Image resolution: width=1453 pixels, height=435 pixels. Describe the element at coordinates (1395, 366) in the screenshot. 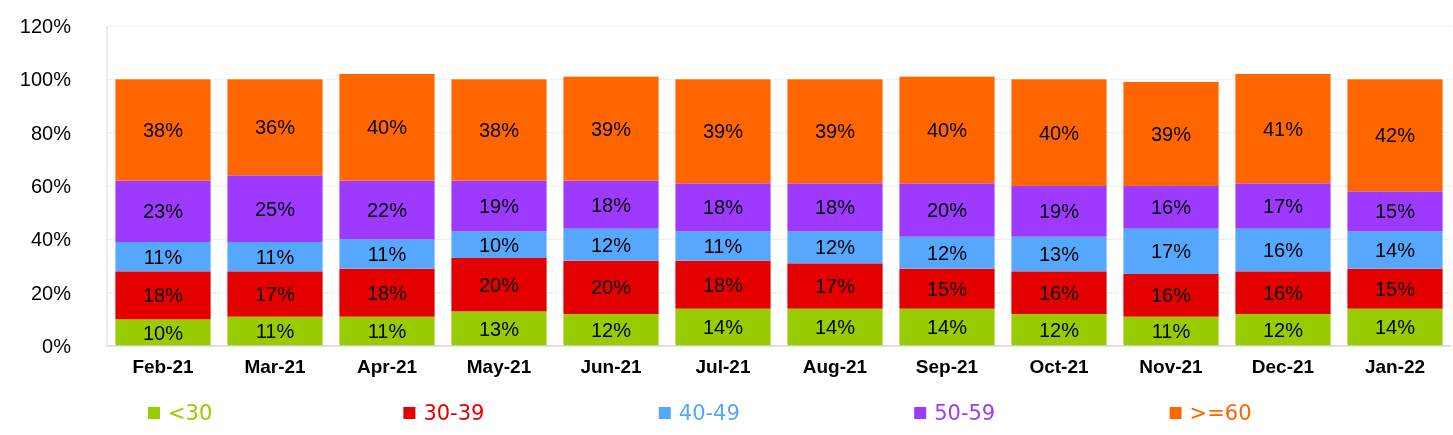

I see `x-tick-label: Jan-22` at that location.